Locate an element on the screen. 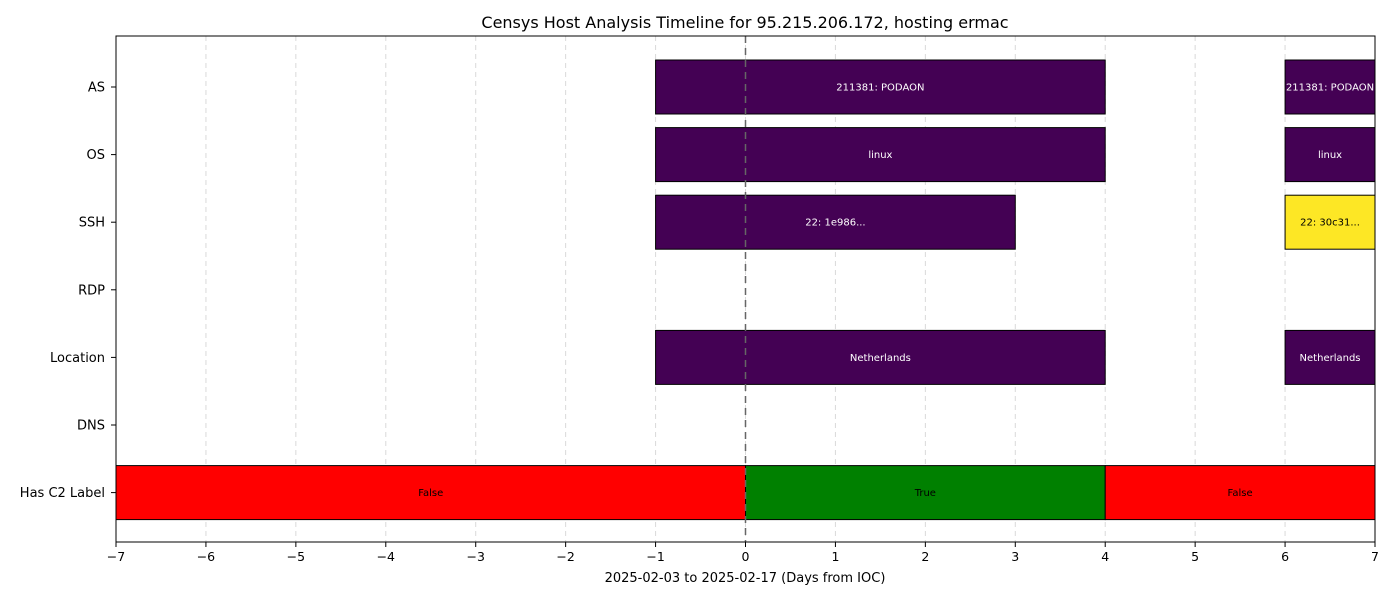 This screenshot has height=604, width=1400. segment-label: True is located at coordinates (925, 493).